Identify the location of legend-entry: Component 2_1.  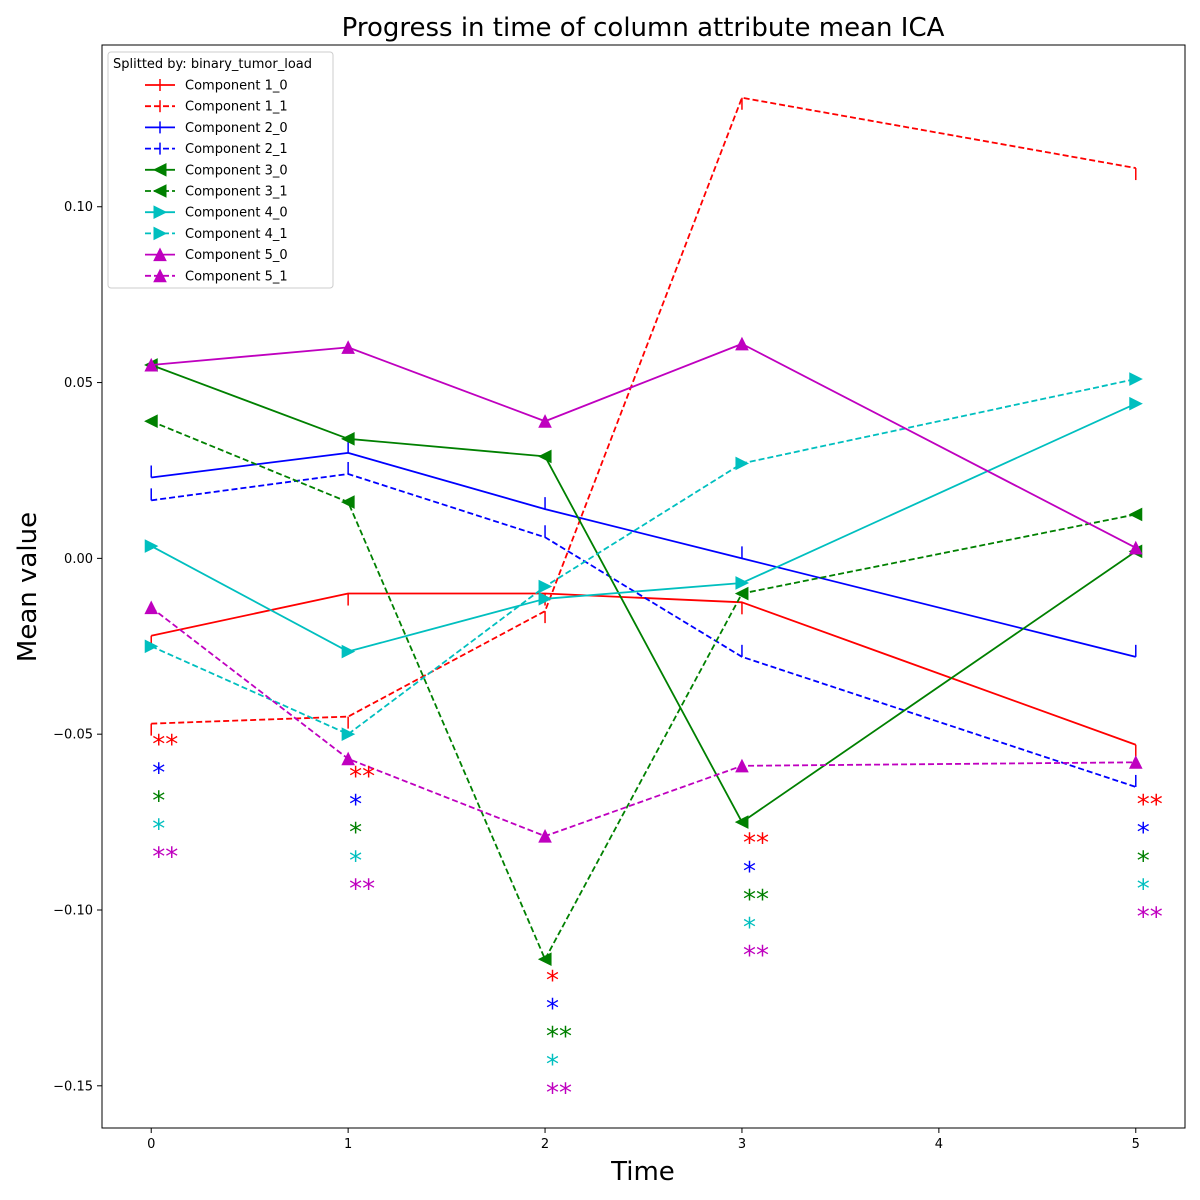
(216, 149).